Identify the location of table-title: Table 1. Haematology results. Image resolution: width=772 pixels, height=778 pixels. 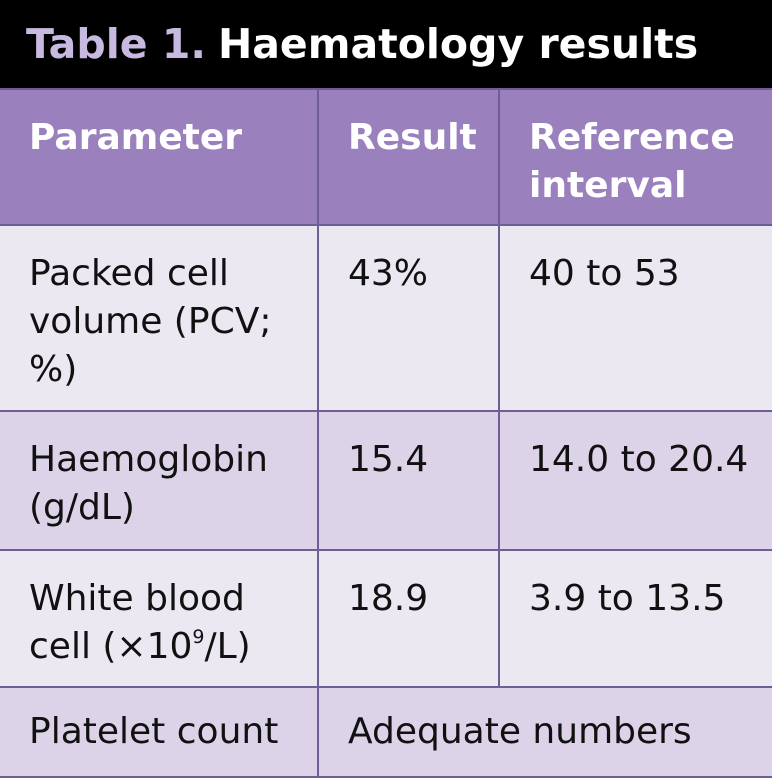
(386, 44).